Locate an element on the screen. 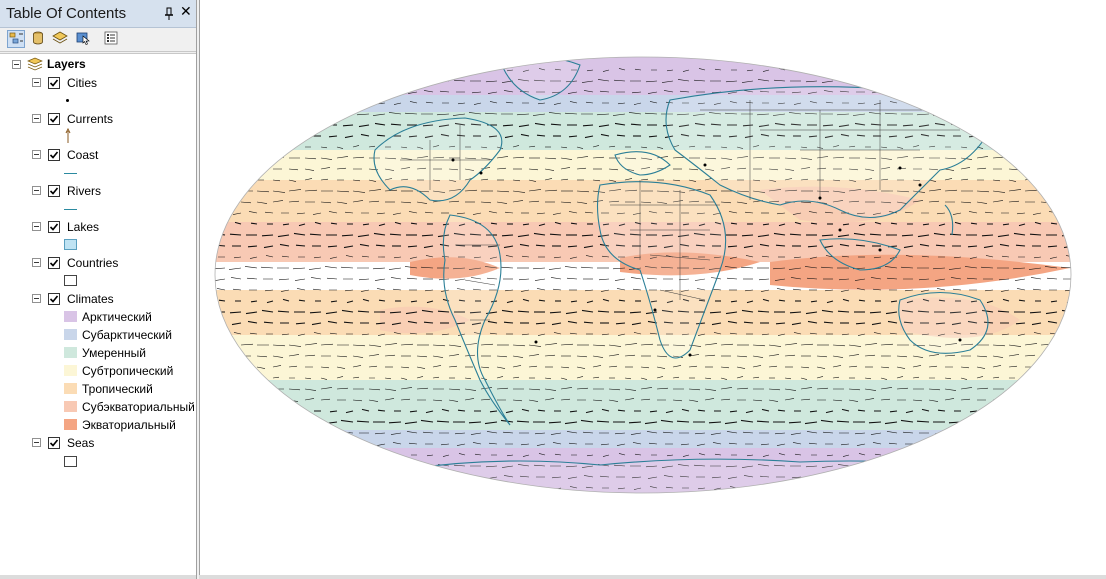 This screenshot has width=1106, height=579. list-by-visibility-button is located at coordinates (61, 39).